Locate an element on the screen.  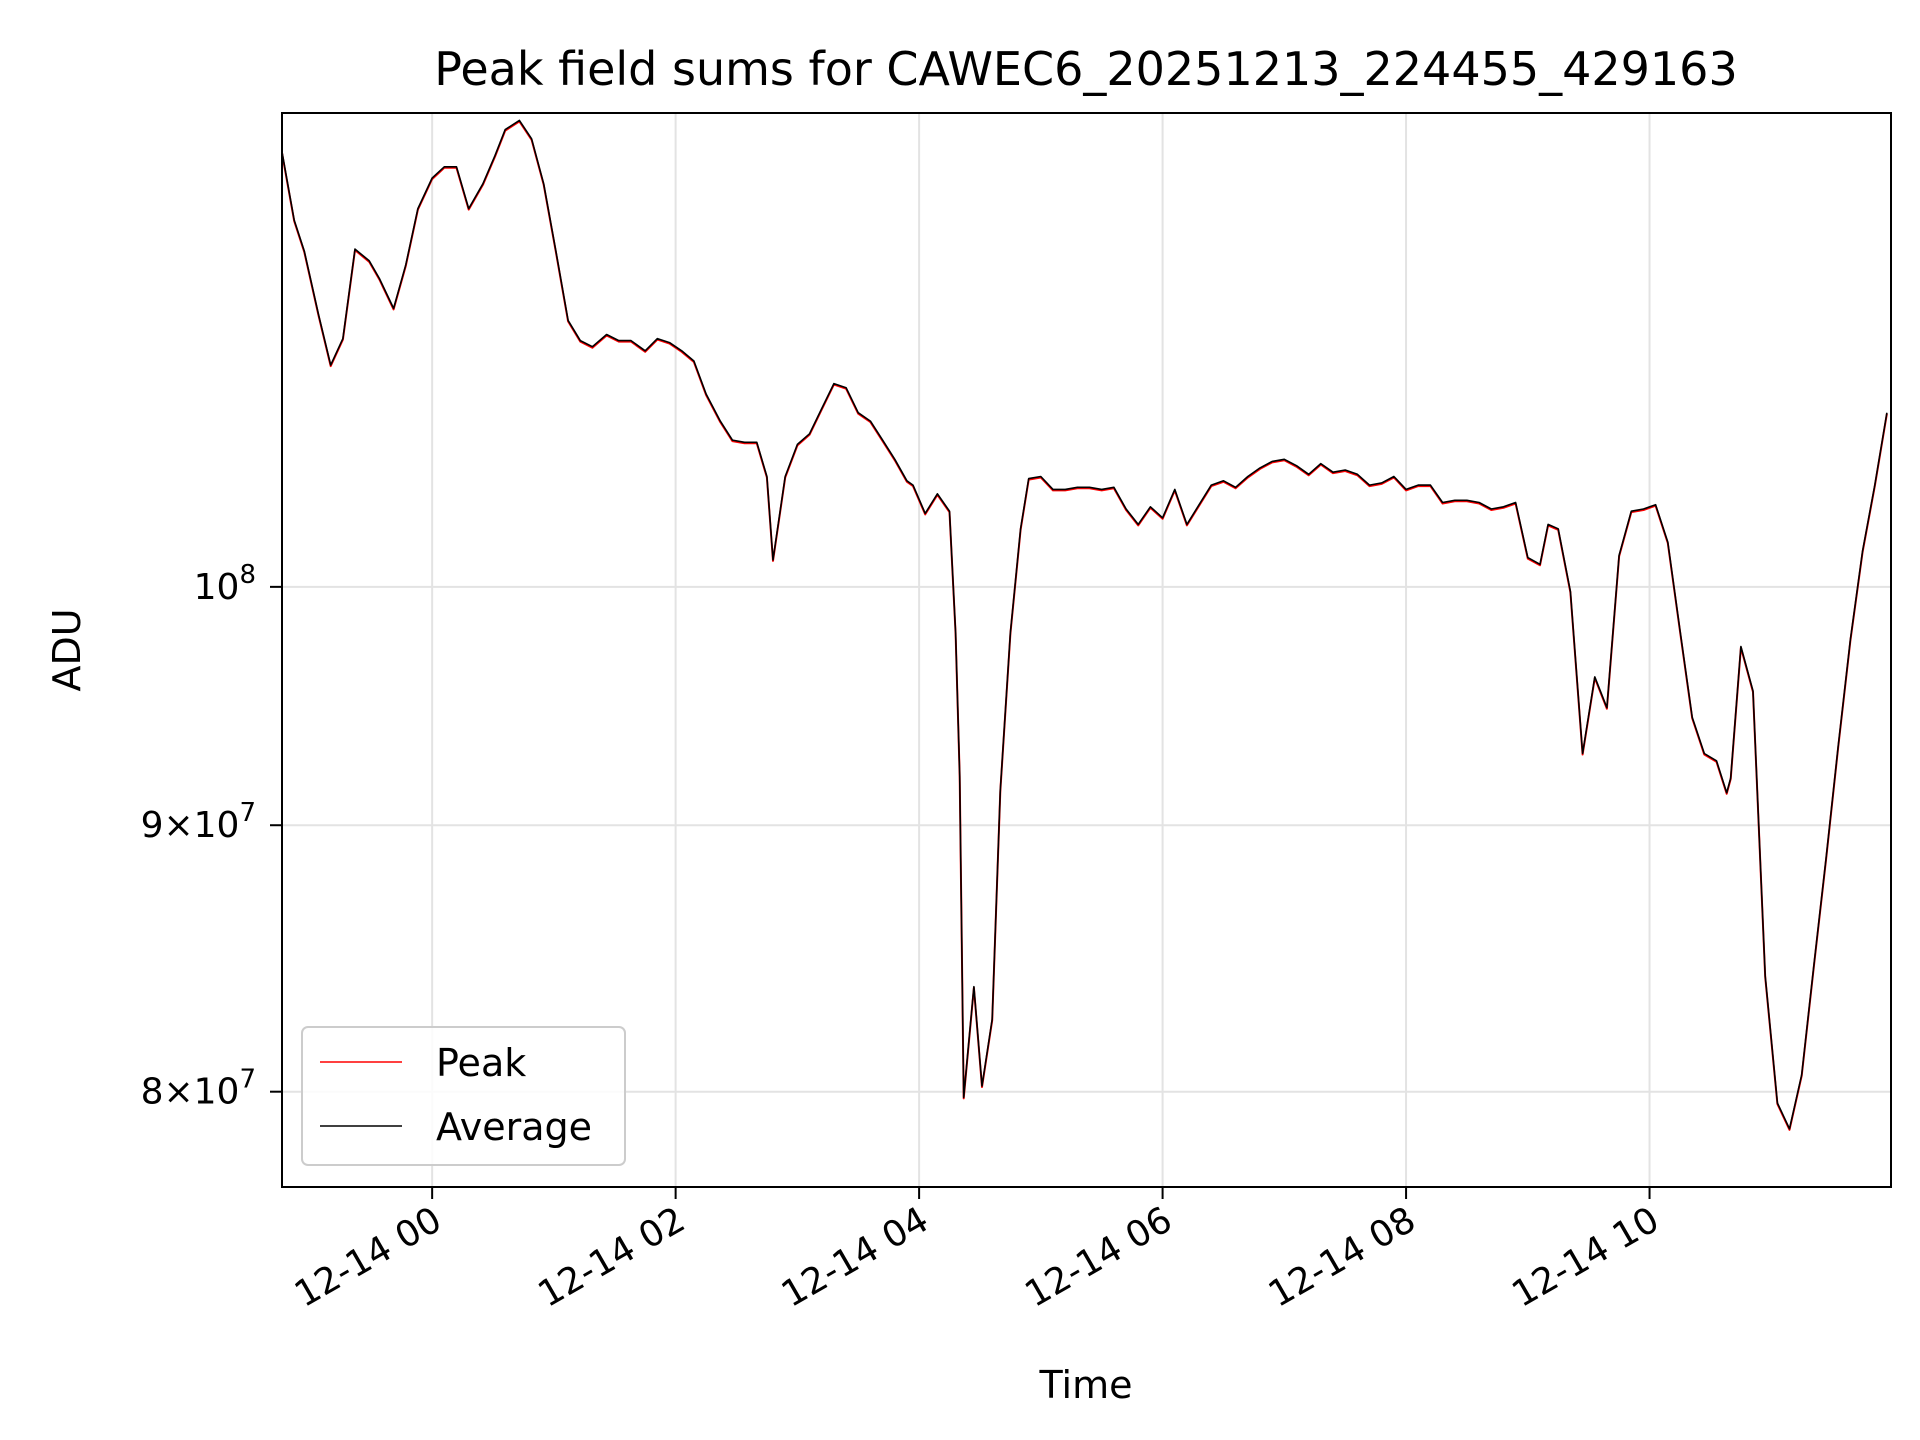
legend: Peak Average is located at coordinates (463, 1096).